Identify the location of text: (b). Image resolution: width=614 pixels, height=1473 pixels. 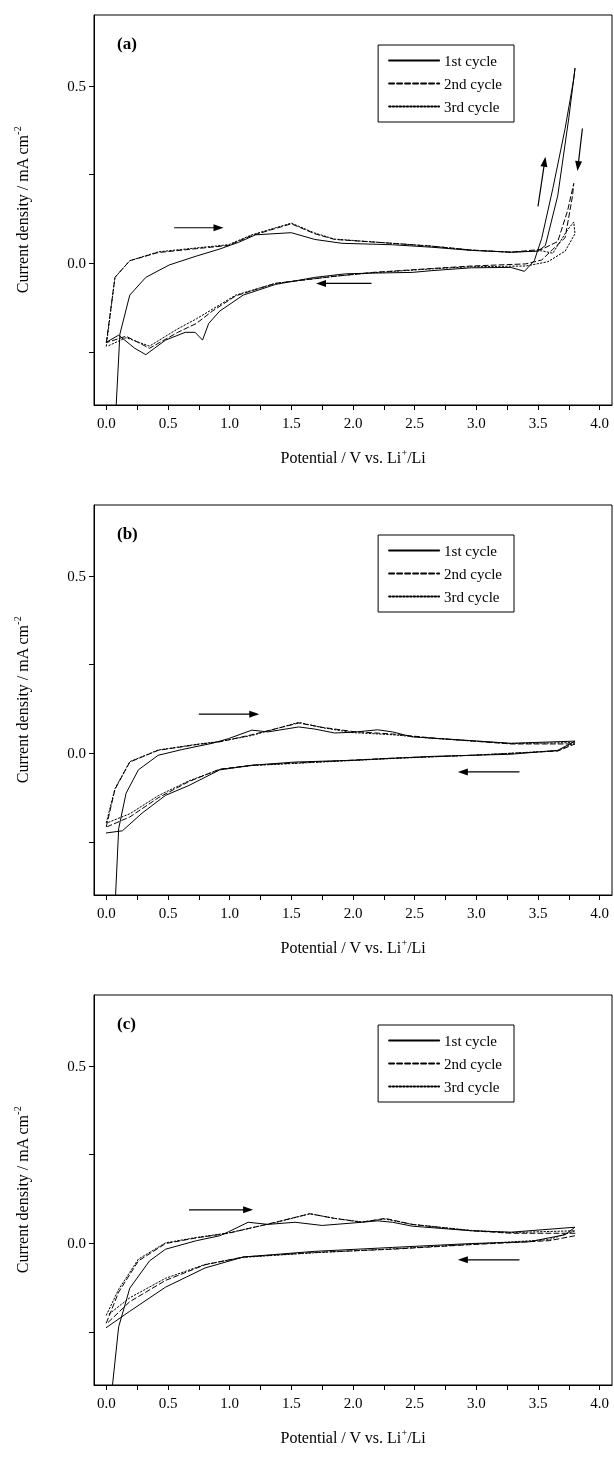
(127, 533).